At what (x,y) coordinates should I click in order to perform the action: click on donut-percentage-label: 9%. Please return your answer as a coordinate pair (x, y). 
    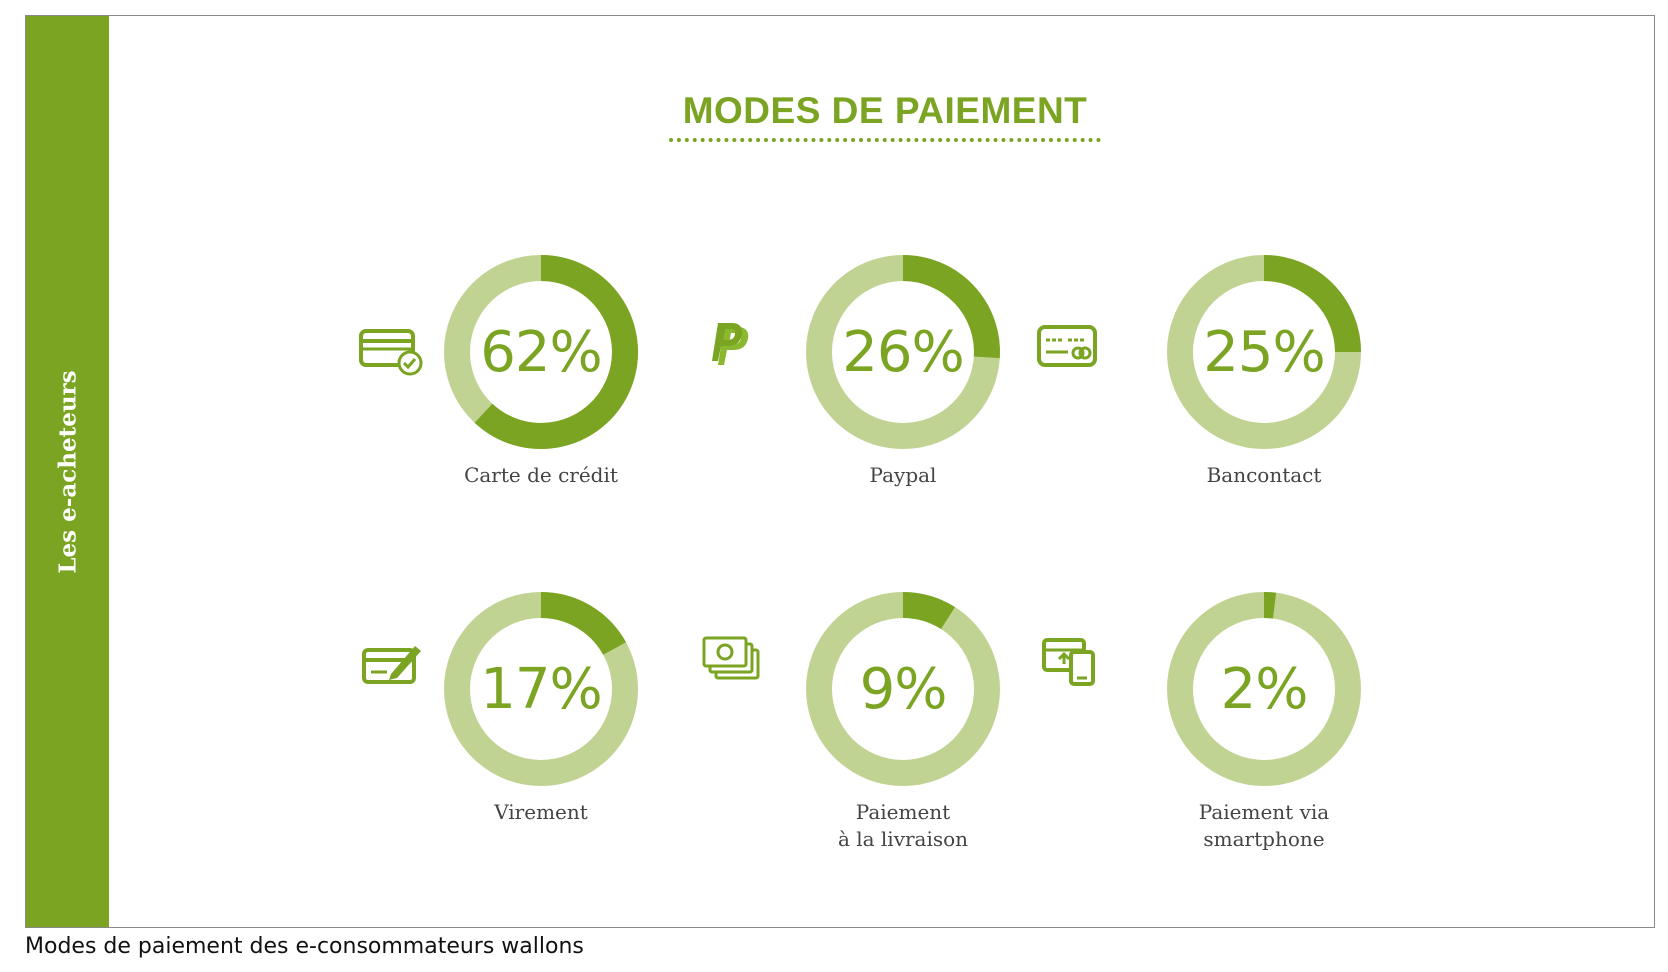
    Looking at the image, I should click on (903, 689).